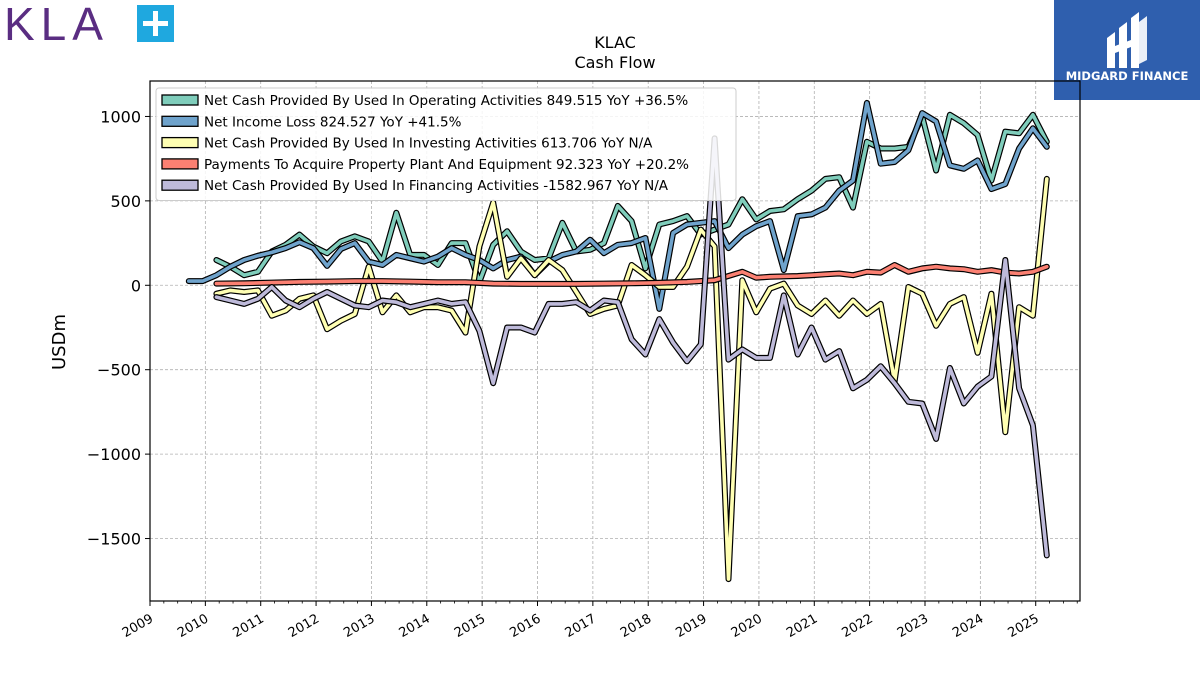 The height and width of the screenshot is (675, 1200). Describe the element at coordinates (968, 626) in the screenshot. I see `x-tick-label: 2024` at that location.